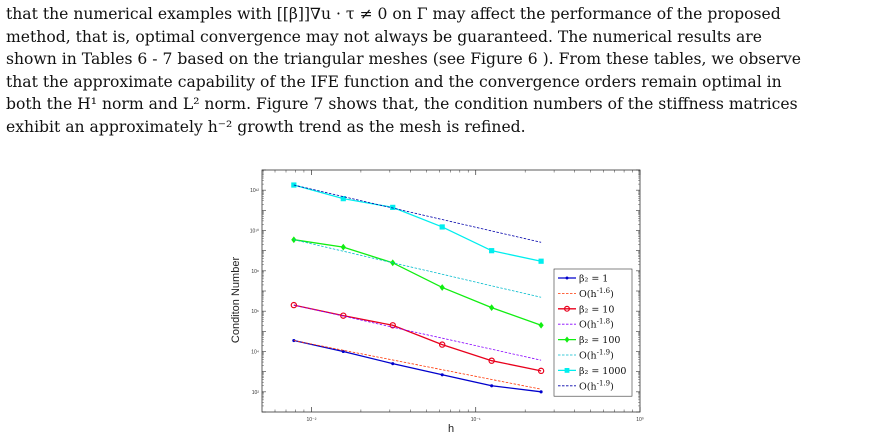 The height and width of the screenshot is (439, 876). Describe the element at coordinates (593, 279) in the screenshot. I see `legend-label: β₂ = 1` at that location.